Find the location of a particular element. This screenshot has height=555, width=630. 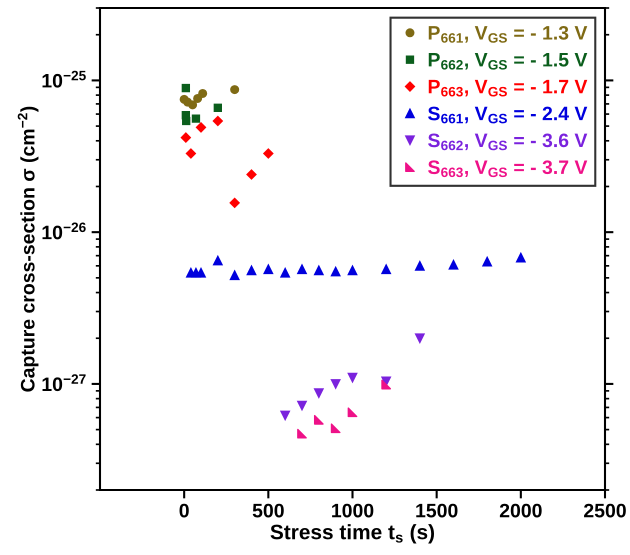

y-tick-label: 10$^{−27}$ is located at coordinates (64, 383).